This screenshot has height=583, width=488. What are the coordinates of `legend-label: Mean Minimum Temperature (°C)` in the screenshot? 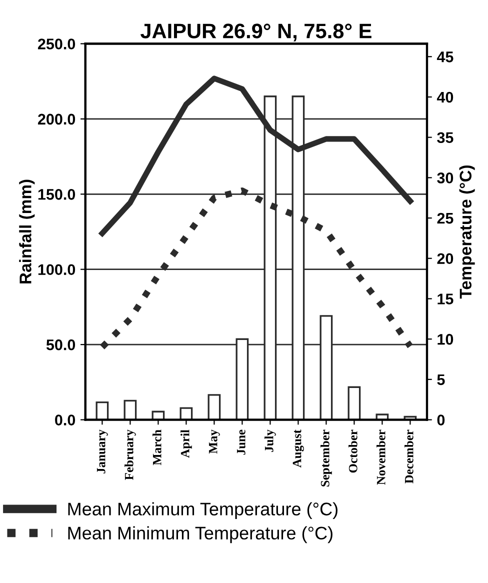 It's located at (200, 535).